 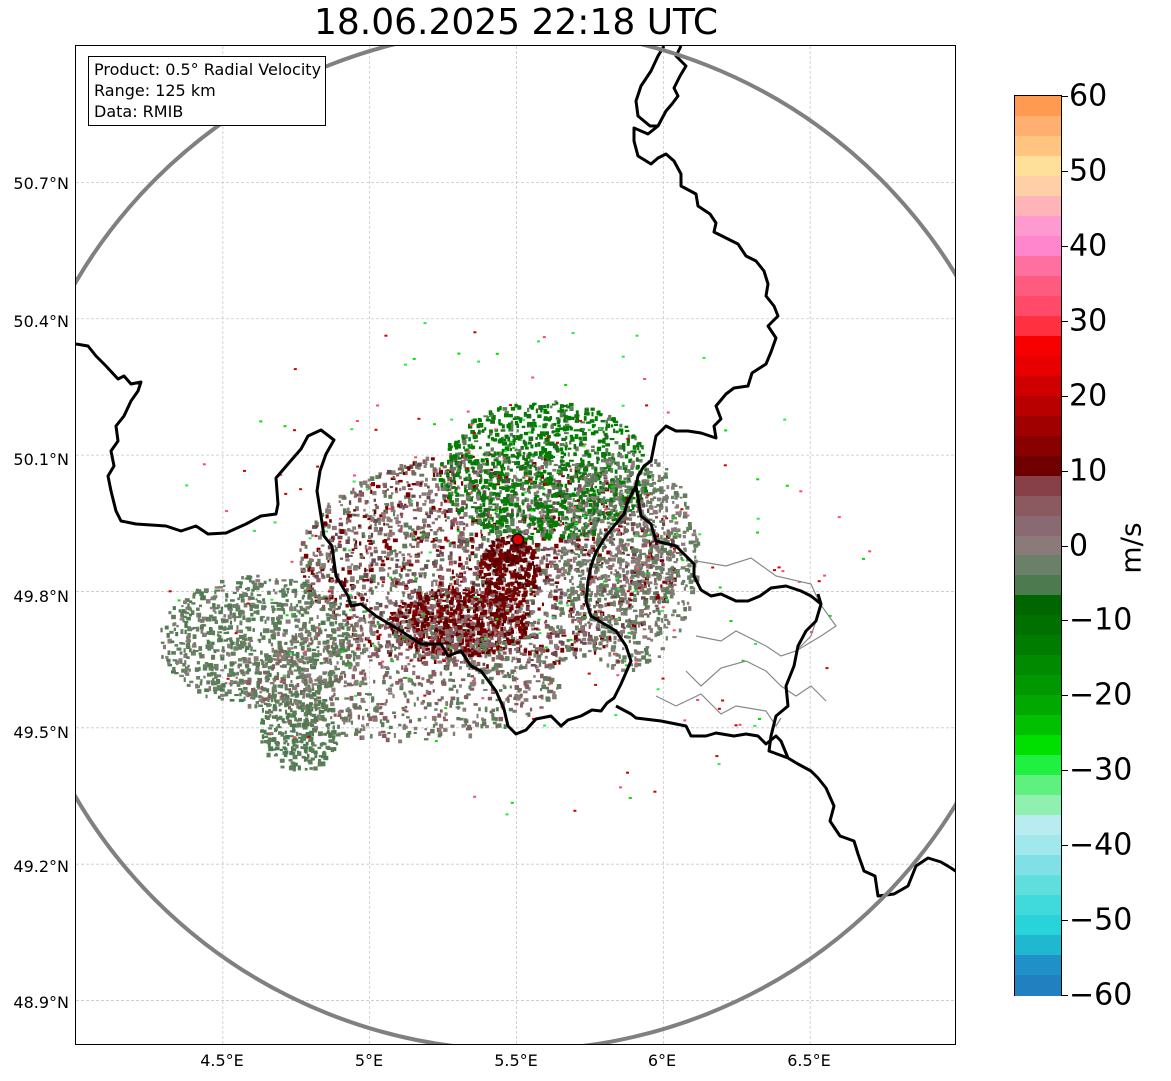 I want to click on colorbar-tick-label: −40, so click(x=1101, y=845).